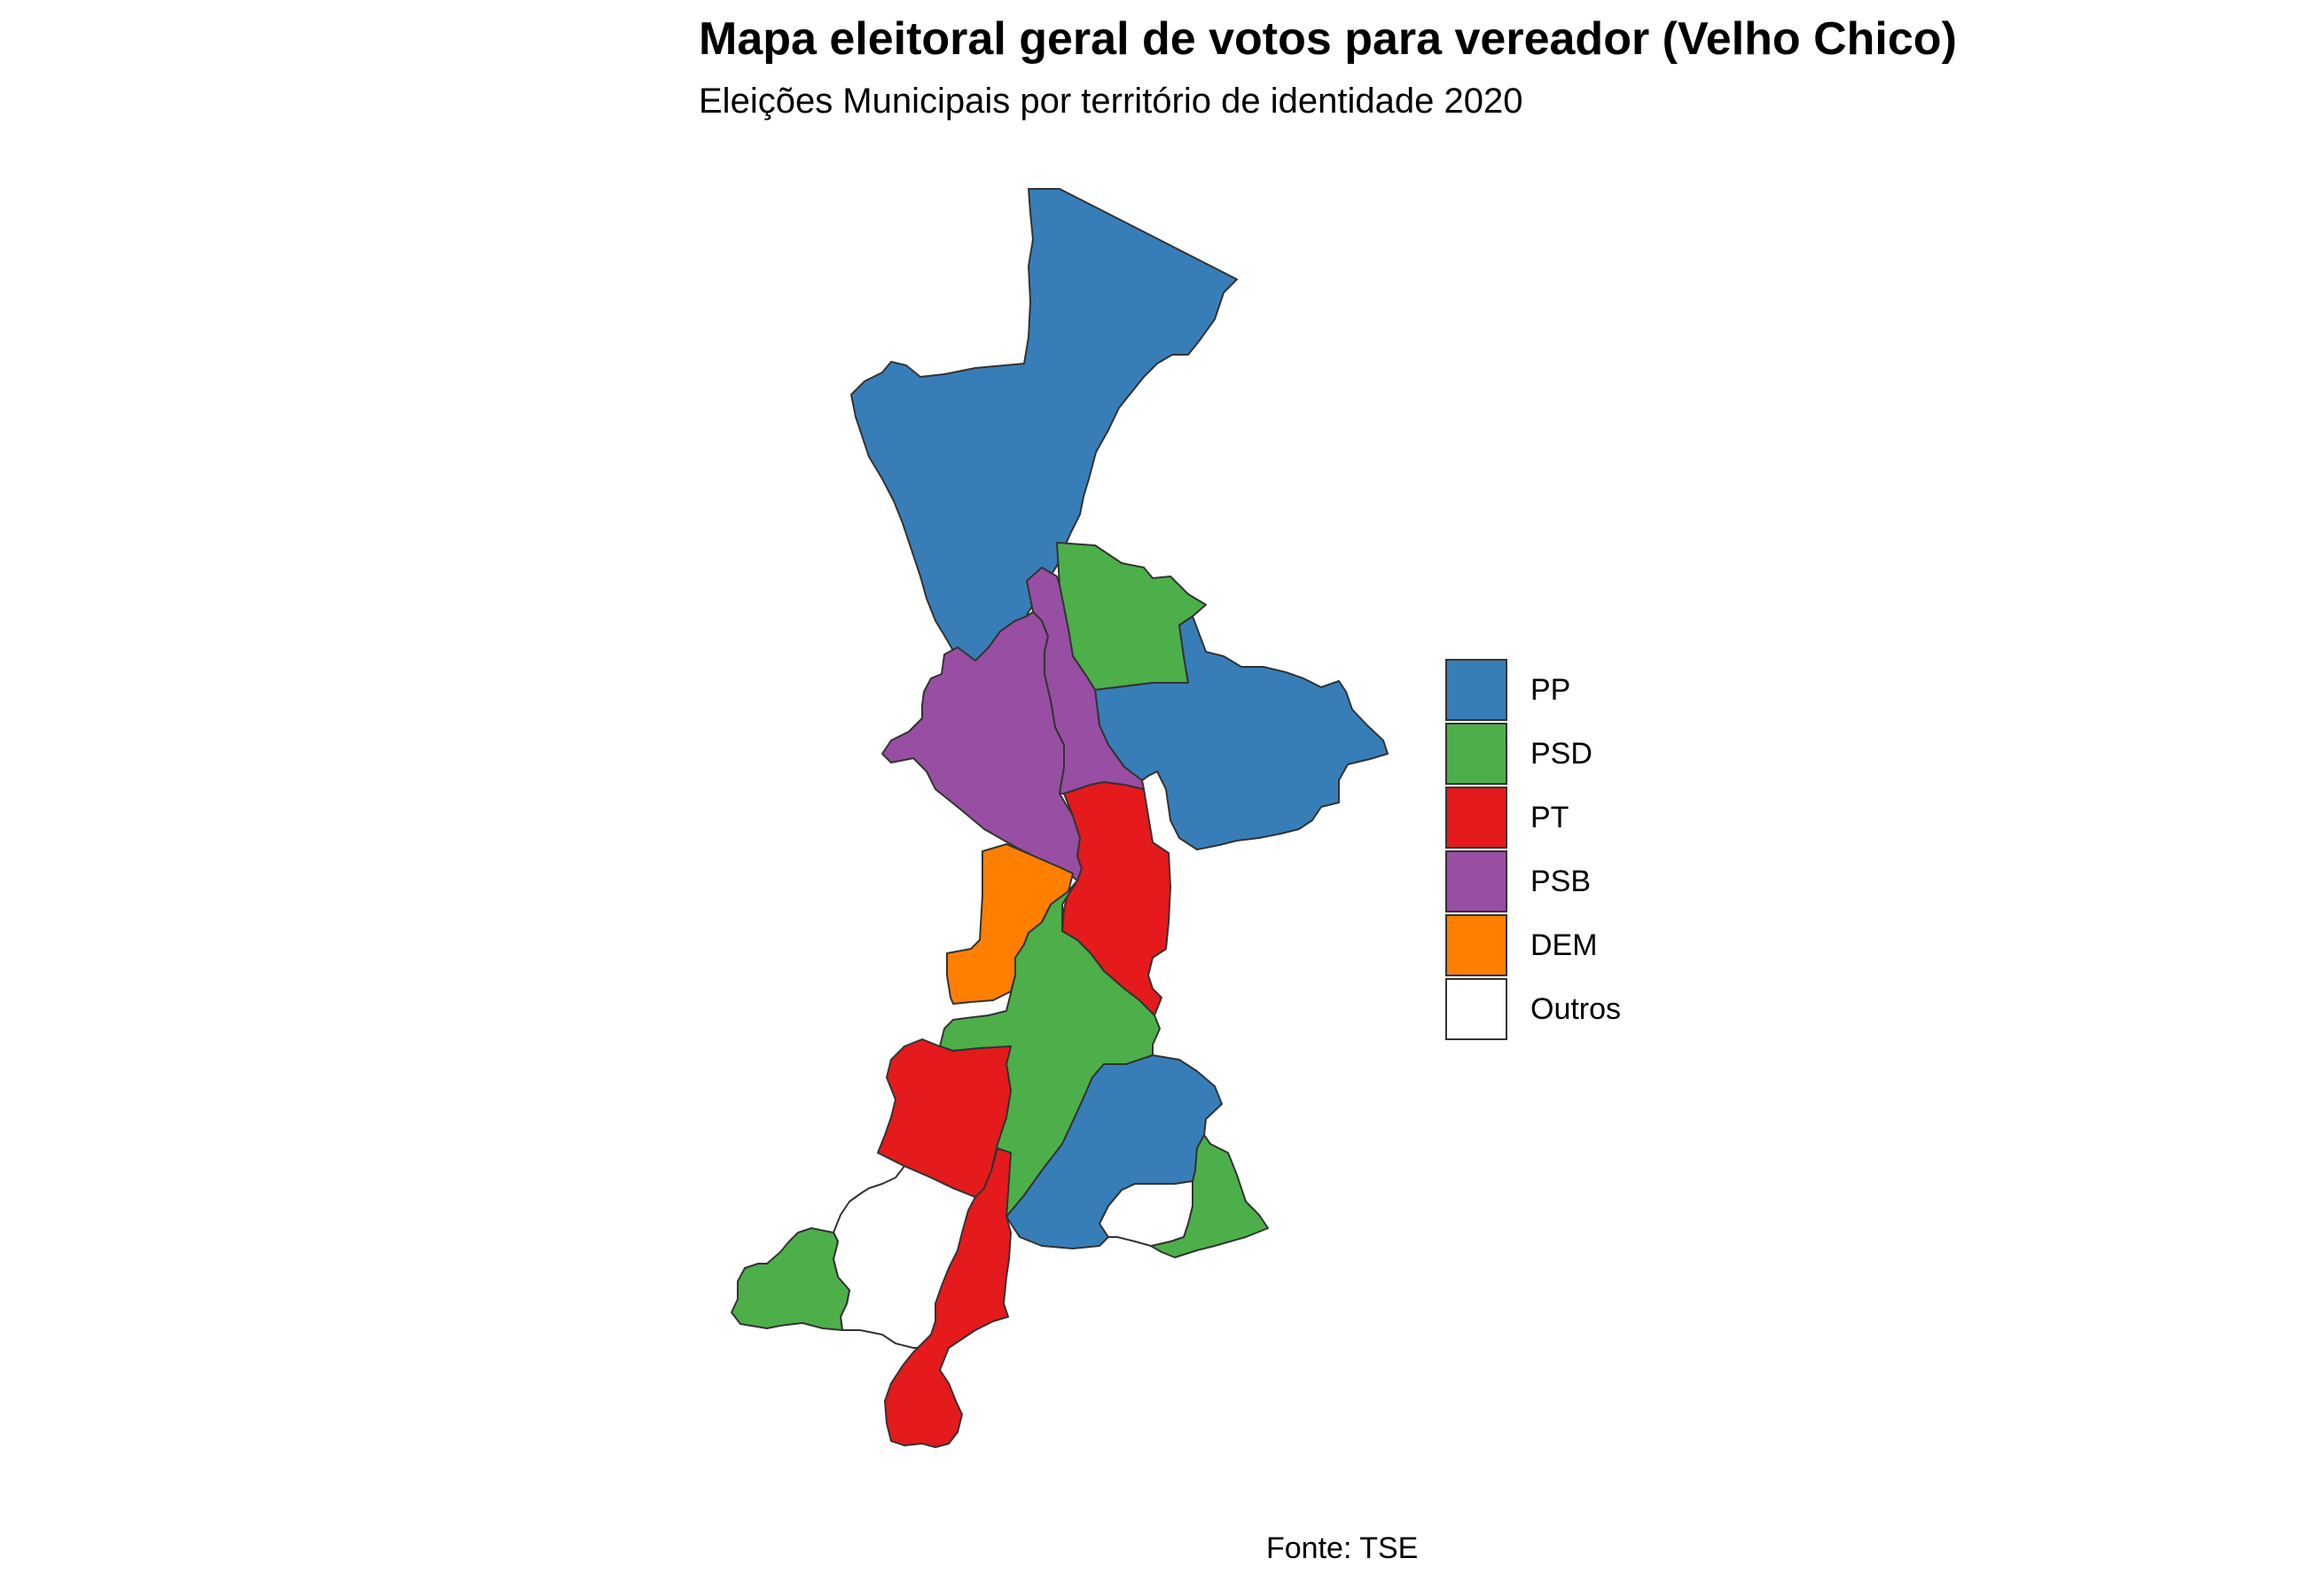 The height and width of the screenshot is (1574, 2324). Describe the element at coordinates (1576, 1008) in the screenshot. I see `legend-label-outros: Outros` at that location.